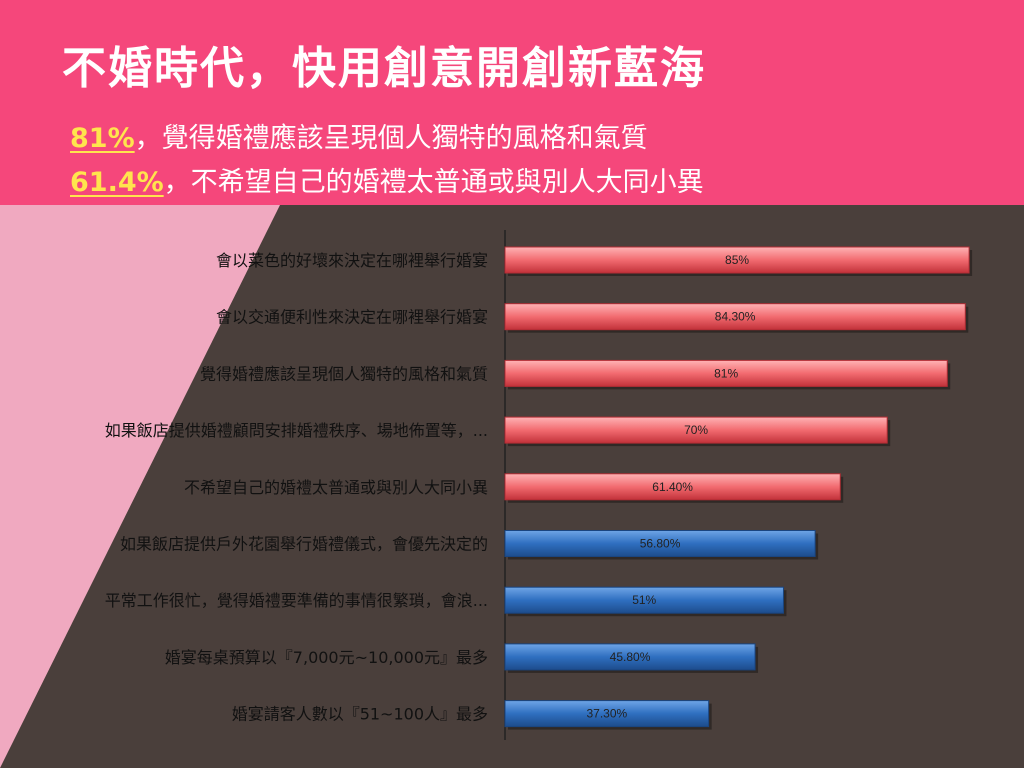  I want to click on data-label-6: 56.80%, so click(660, 544).